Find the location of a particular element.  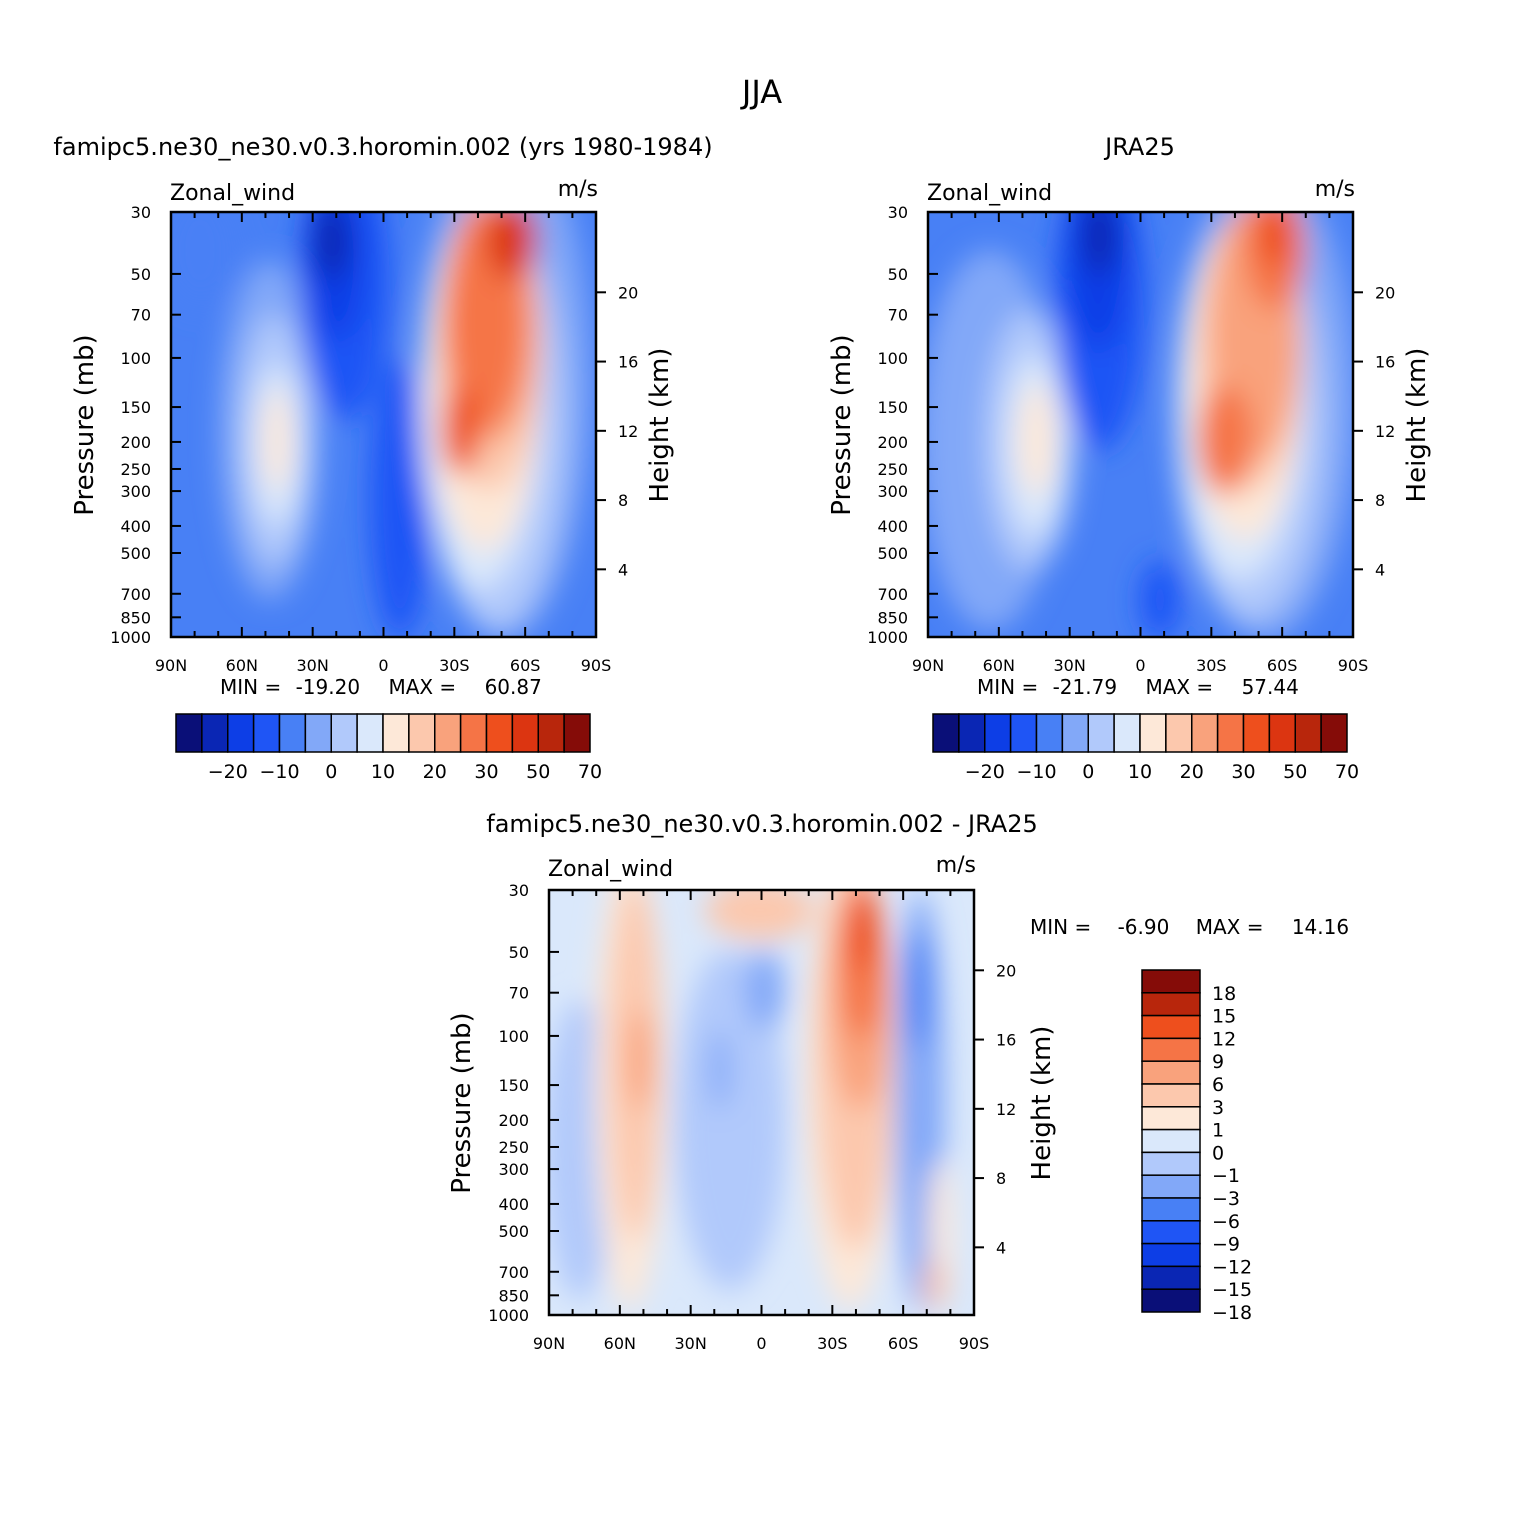

colorbar-label: −20 is located at coordinates (985, 772).